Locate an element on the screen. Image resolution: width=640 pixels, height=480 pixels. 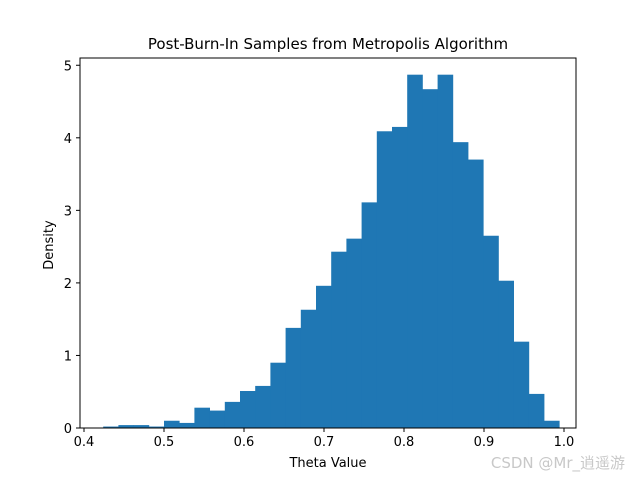
y-tick-label: 0 is located at coordinates (68, 429).